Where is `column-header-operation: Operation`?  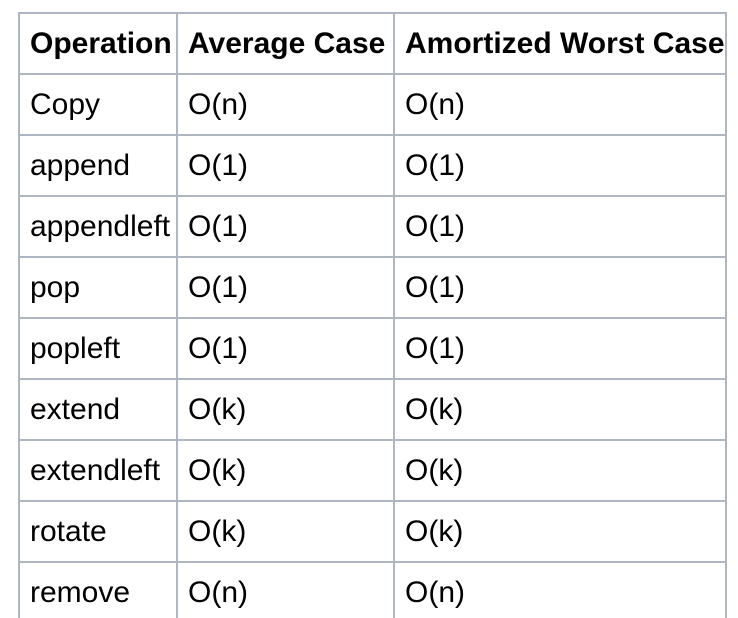
column-header-operation: Operation is located at coordinates (98, 43).